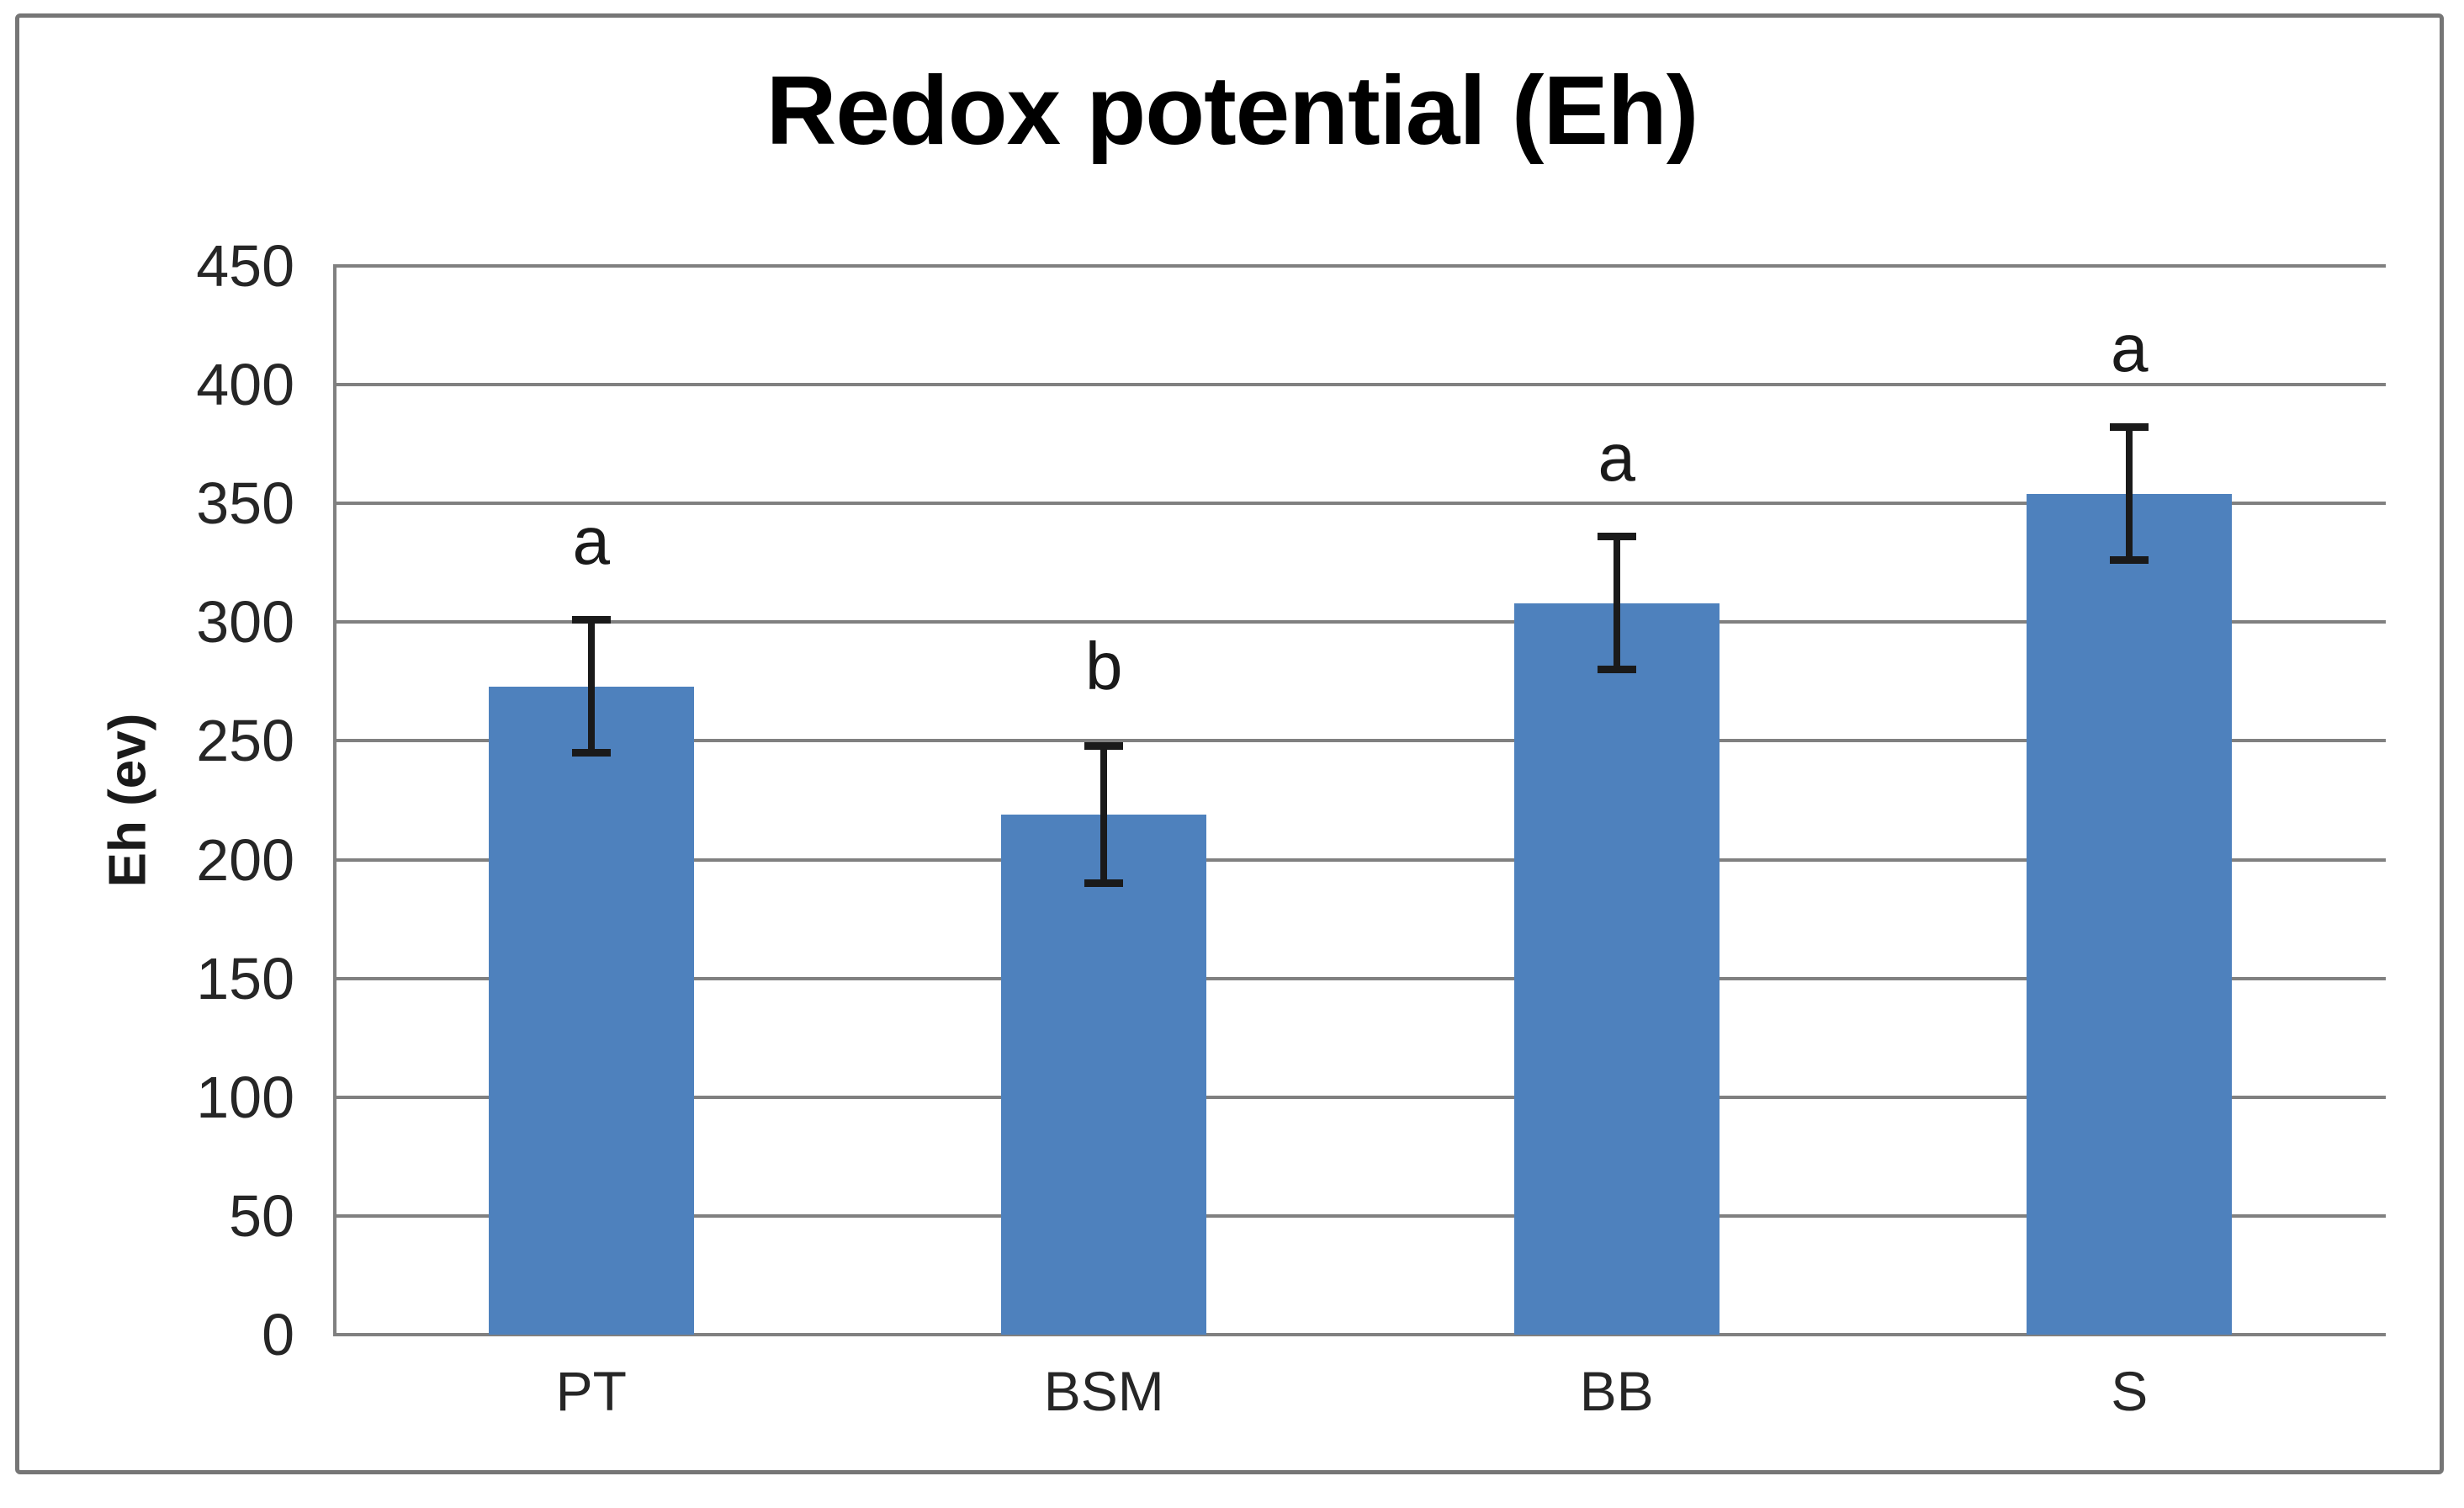 This screenshot has height=1508, width=2464. Describe the element at coordinates (1617, 969) in the screenshot. I see `bar-BB` at that location.